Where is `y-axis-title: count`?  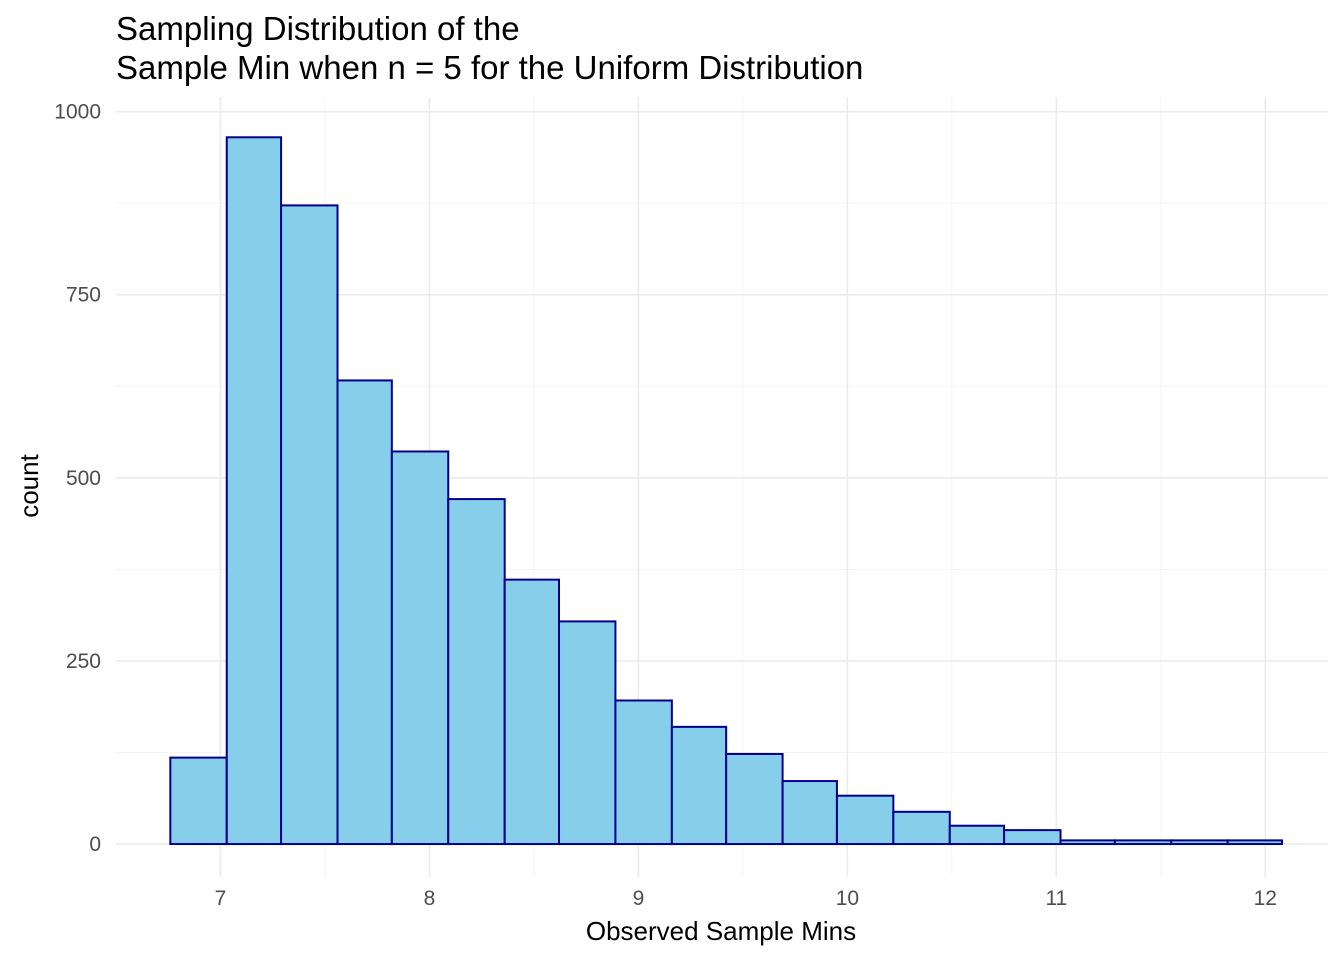
y-axis-title: count is located at coordinates (29, 485).